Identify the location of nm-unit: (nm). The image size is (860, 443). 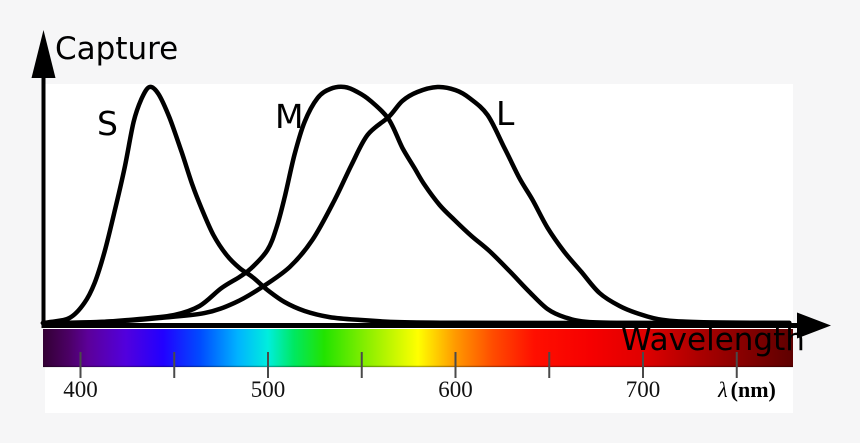
(753, 389).